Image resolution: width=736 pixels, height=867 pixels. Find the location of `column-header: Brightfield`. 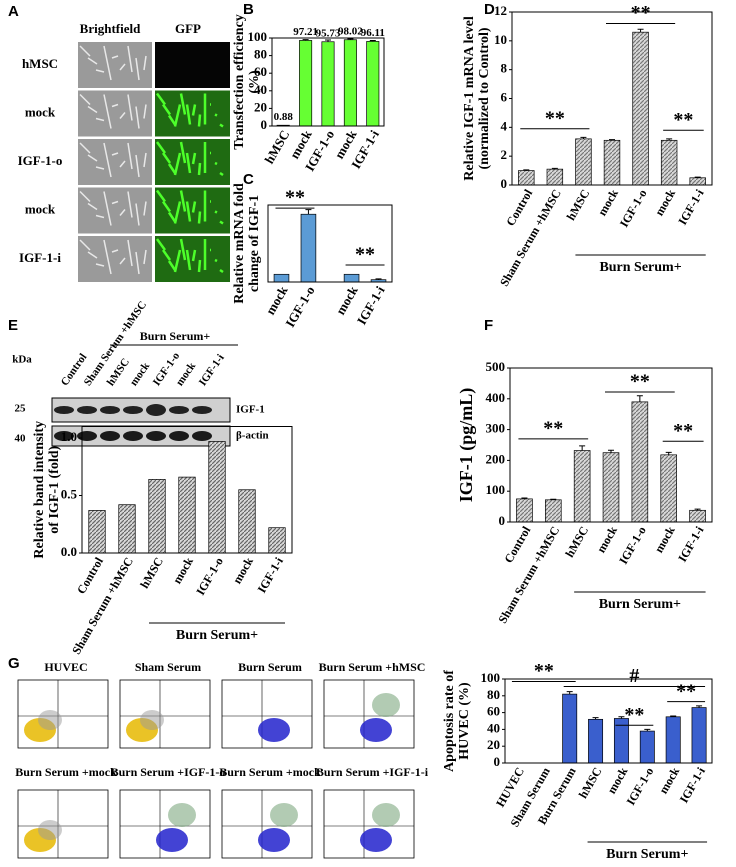

column-header: Brightfield is located at coordinates (110, 28).